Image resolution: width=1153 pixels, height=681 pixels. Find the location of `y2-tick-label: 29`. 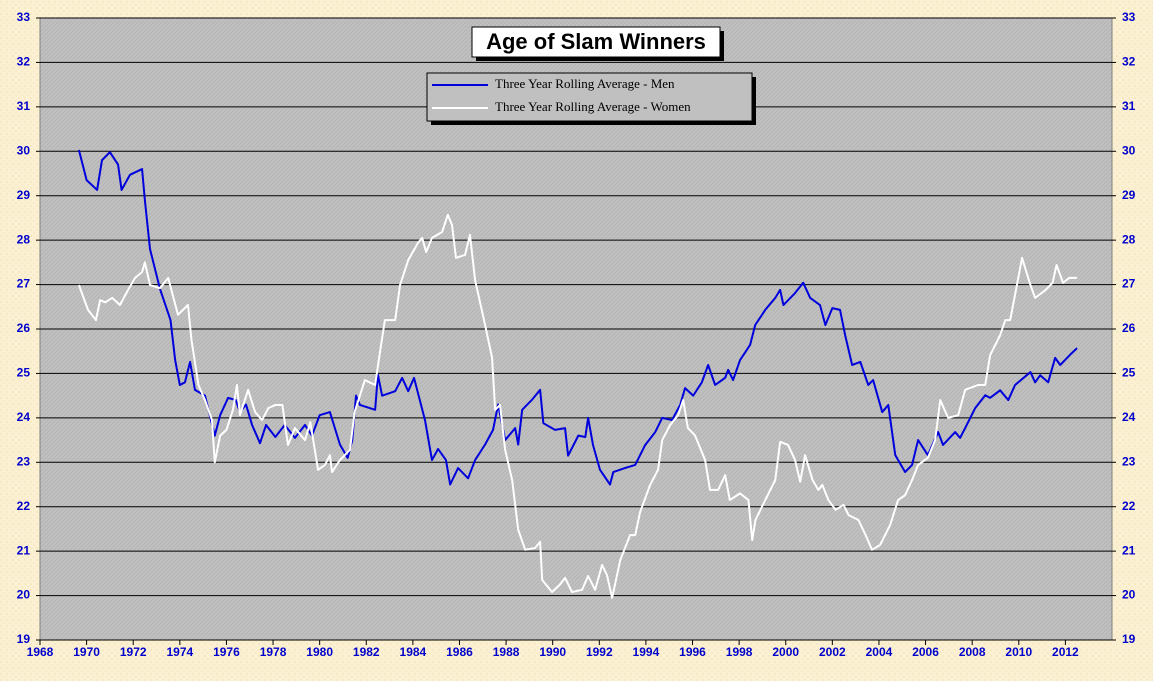

y2-tick-label: 29 is located at coordinates (1129, 195).